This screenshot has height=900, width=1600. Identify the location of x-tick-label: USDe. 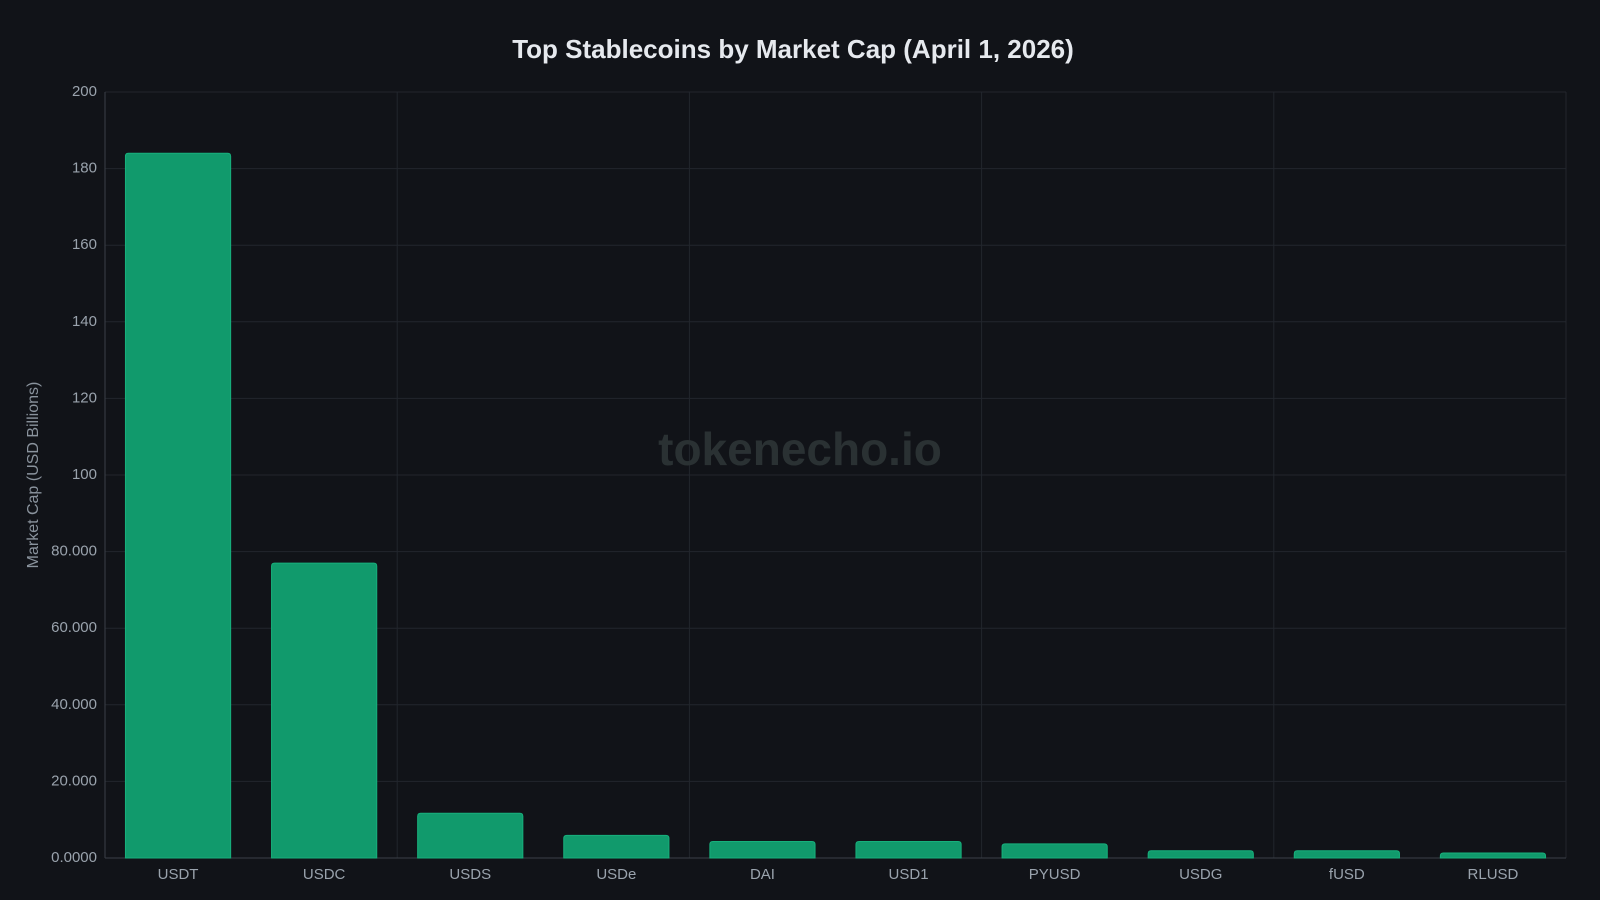
(616, 874).